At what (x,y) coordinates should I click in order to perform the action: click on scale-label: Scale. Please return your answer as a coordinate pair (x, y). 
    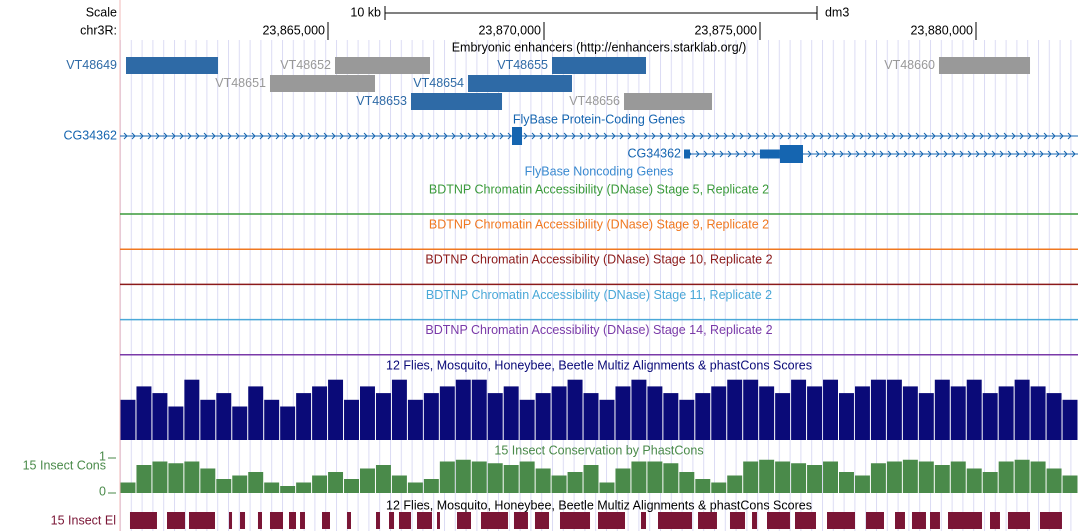
    Looking at the image, I should click on (101, 12).